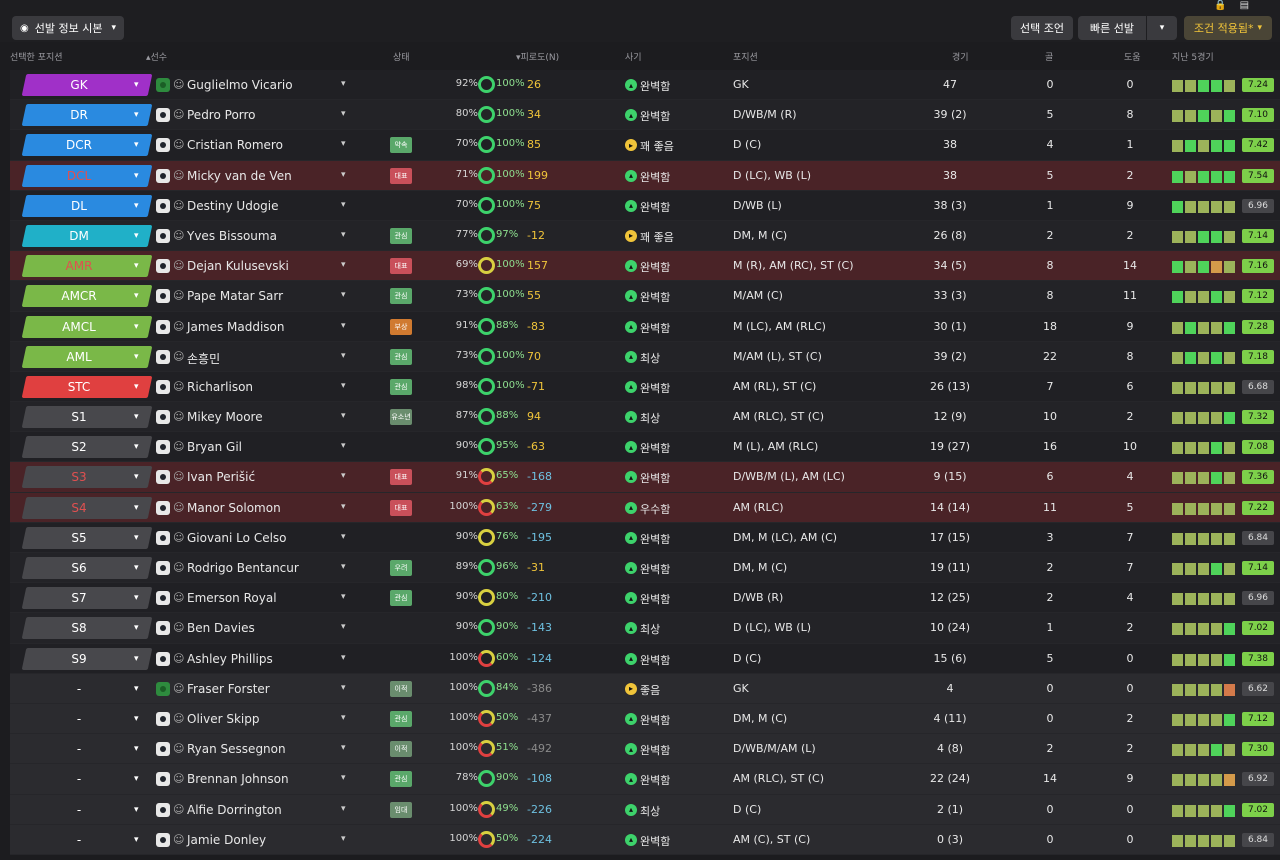  I want to click on quick-pick-dropdown: ▾, so click(1162, 28).